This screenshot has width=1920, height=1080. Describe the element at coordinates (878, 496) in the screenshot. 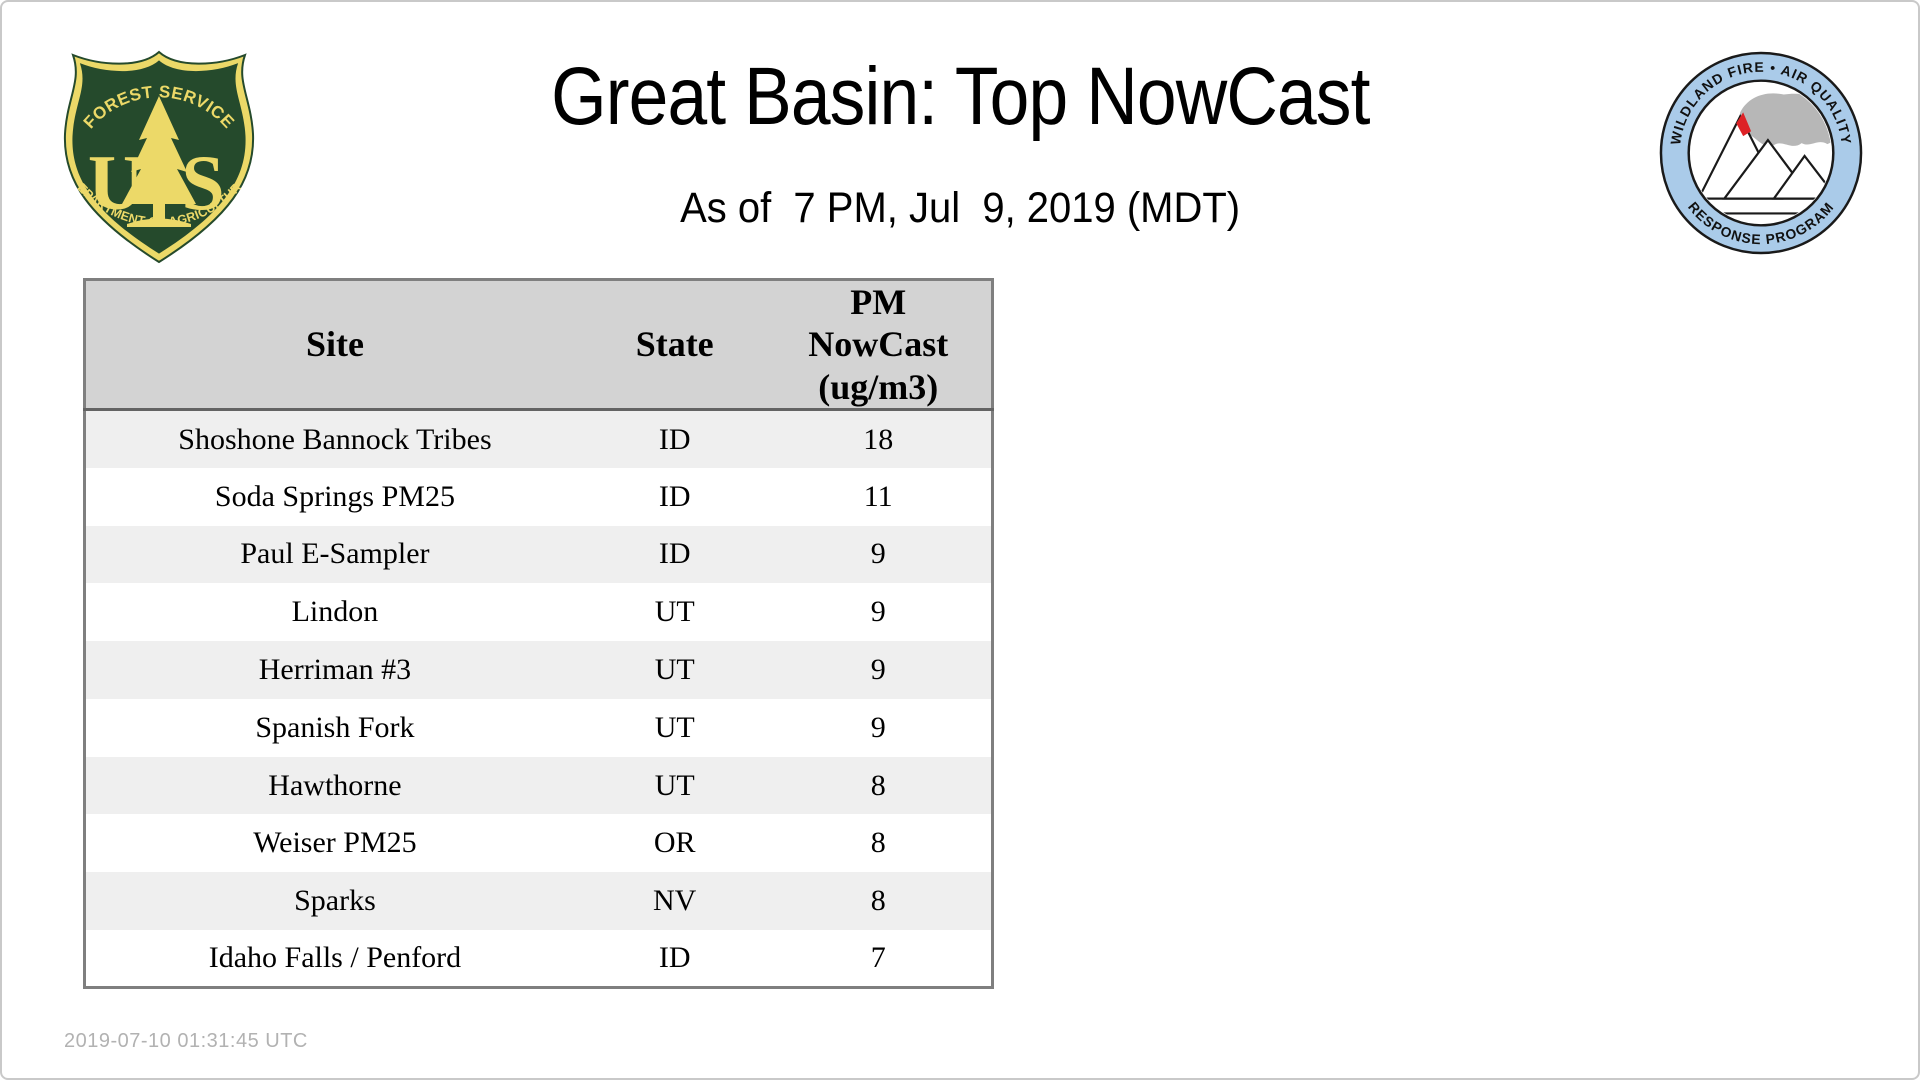

I see `pm-value-cell: 11` at that location.